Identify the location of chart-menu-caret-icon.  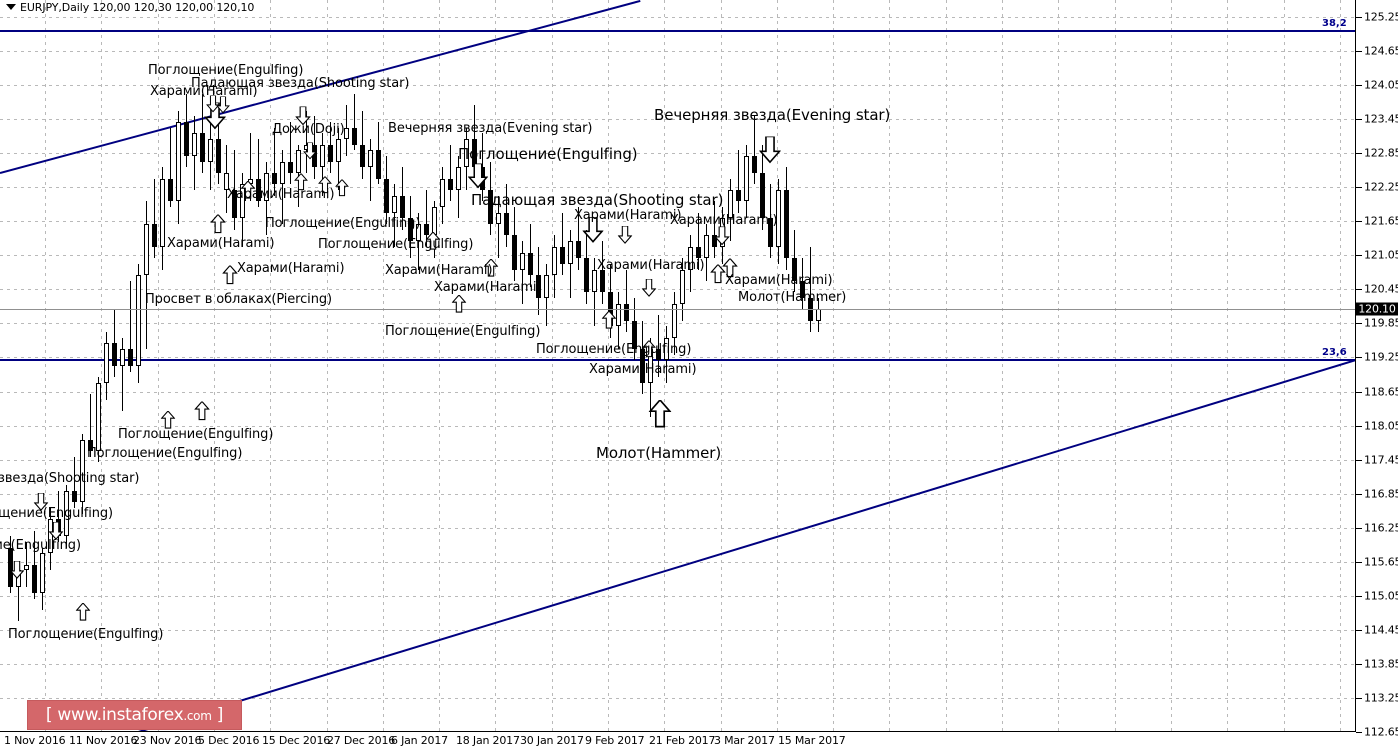
(11, 7).